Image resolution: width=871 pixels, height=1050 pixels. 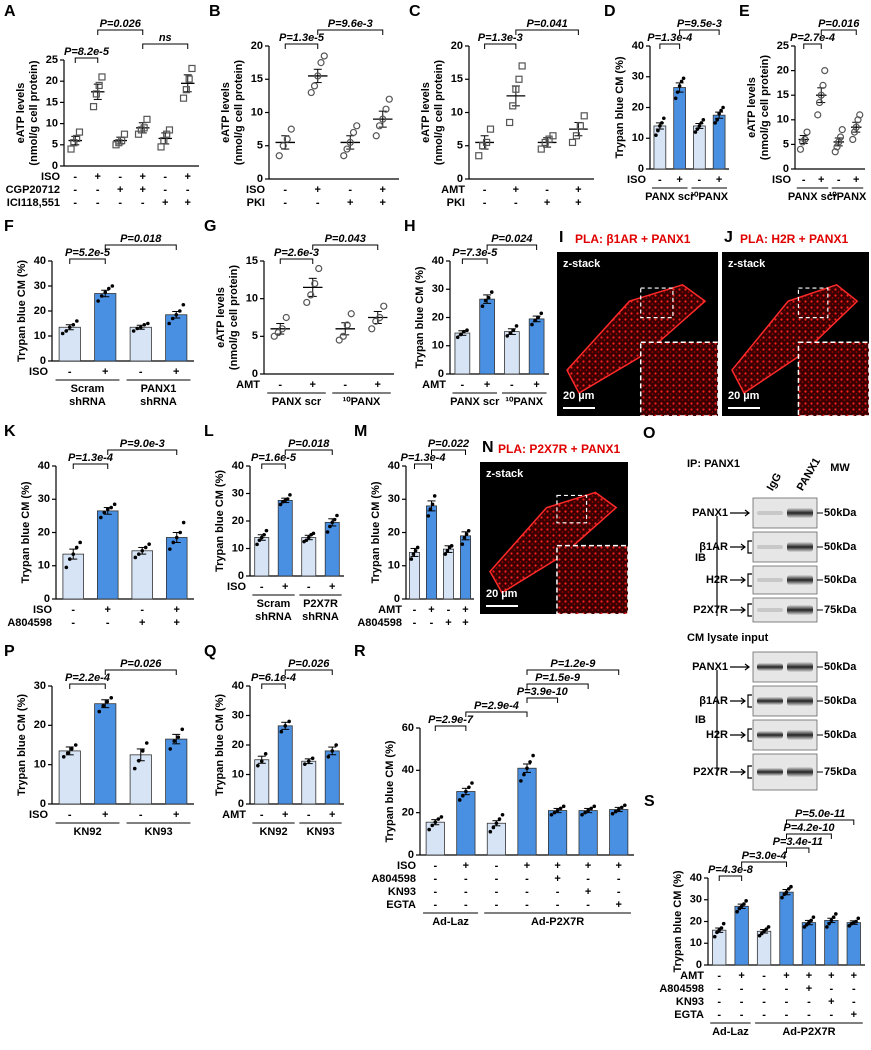 What do you see at coordinates (302, 38) in the screenshot?
I see `comparison-label: P=1.3e-5` at bounding box center [302, 38].